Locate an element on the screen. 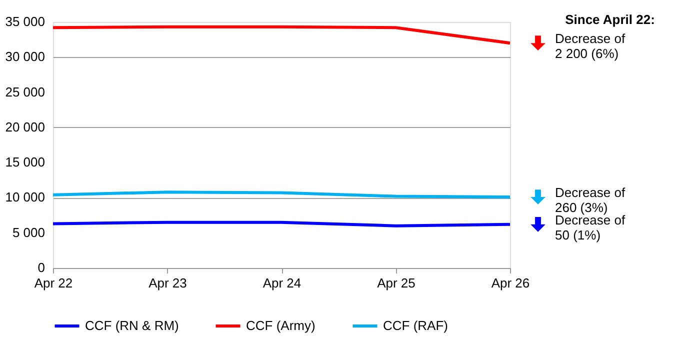 This screenshot has width=690, height=347. x-tick-label: Apr 25 is located at coordinates (396, 283).